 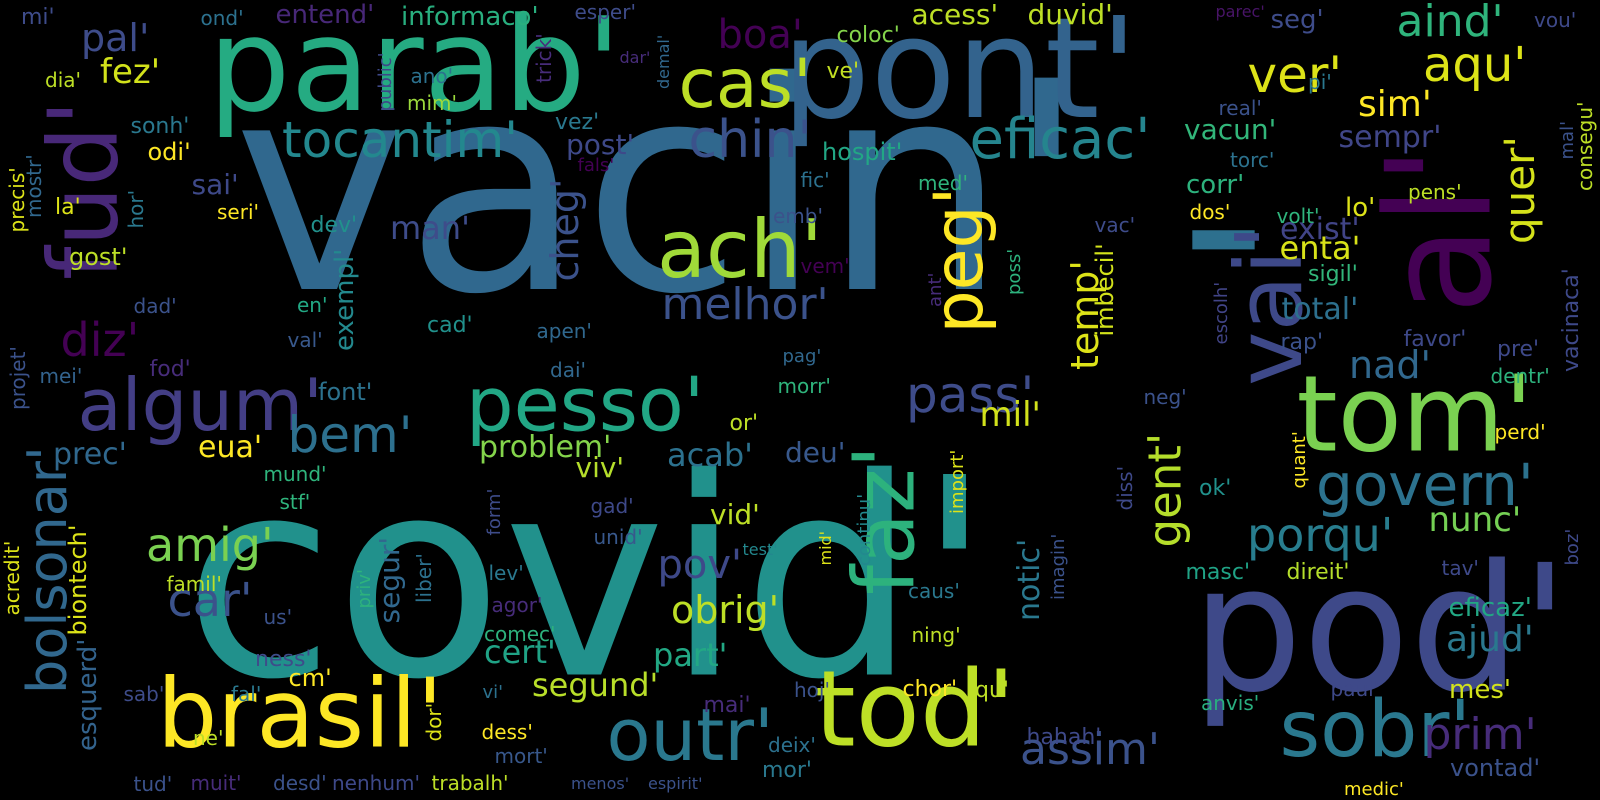 I want to click on word: brasil', so click(x=300, y=714).